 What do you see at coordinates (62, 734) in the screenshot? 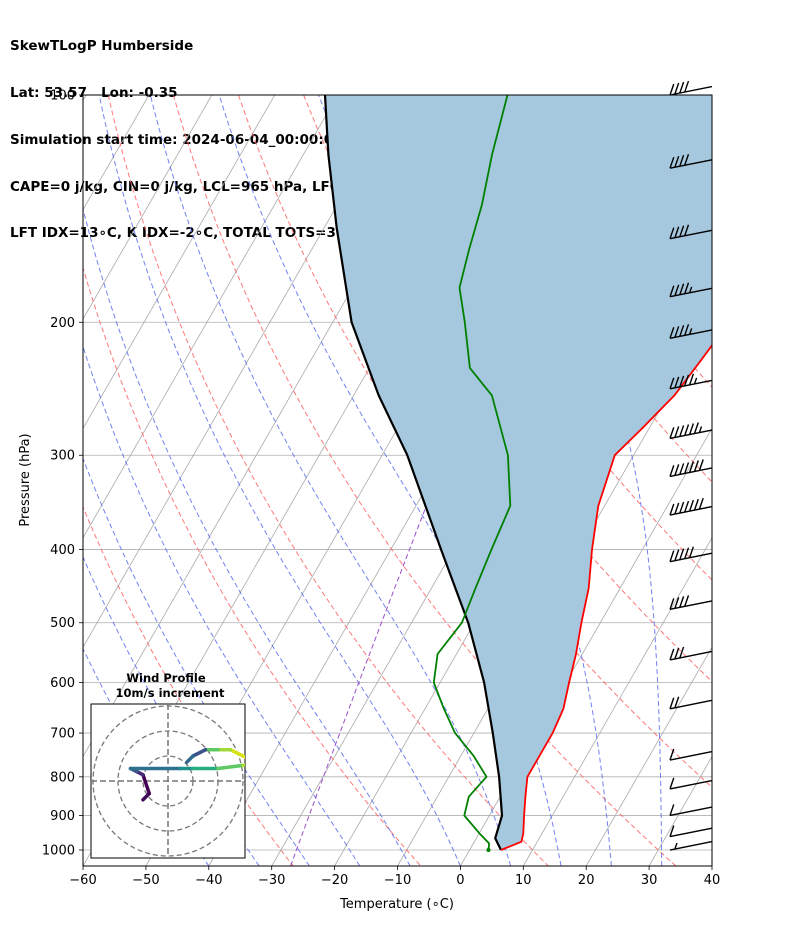
I see `y-tick-label: 700` at bounding box center [62, 734].